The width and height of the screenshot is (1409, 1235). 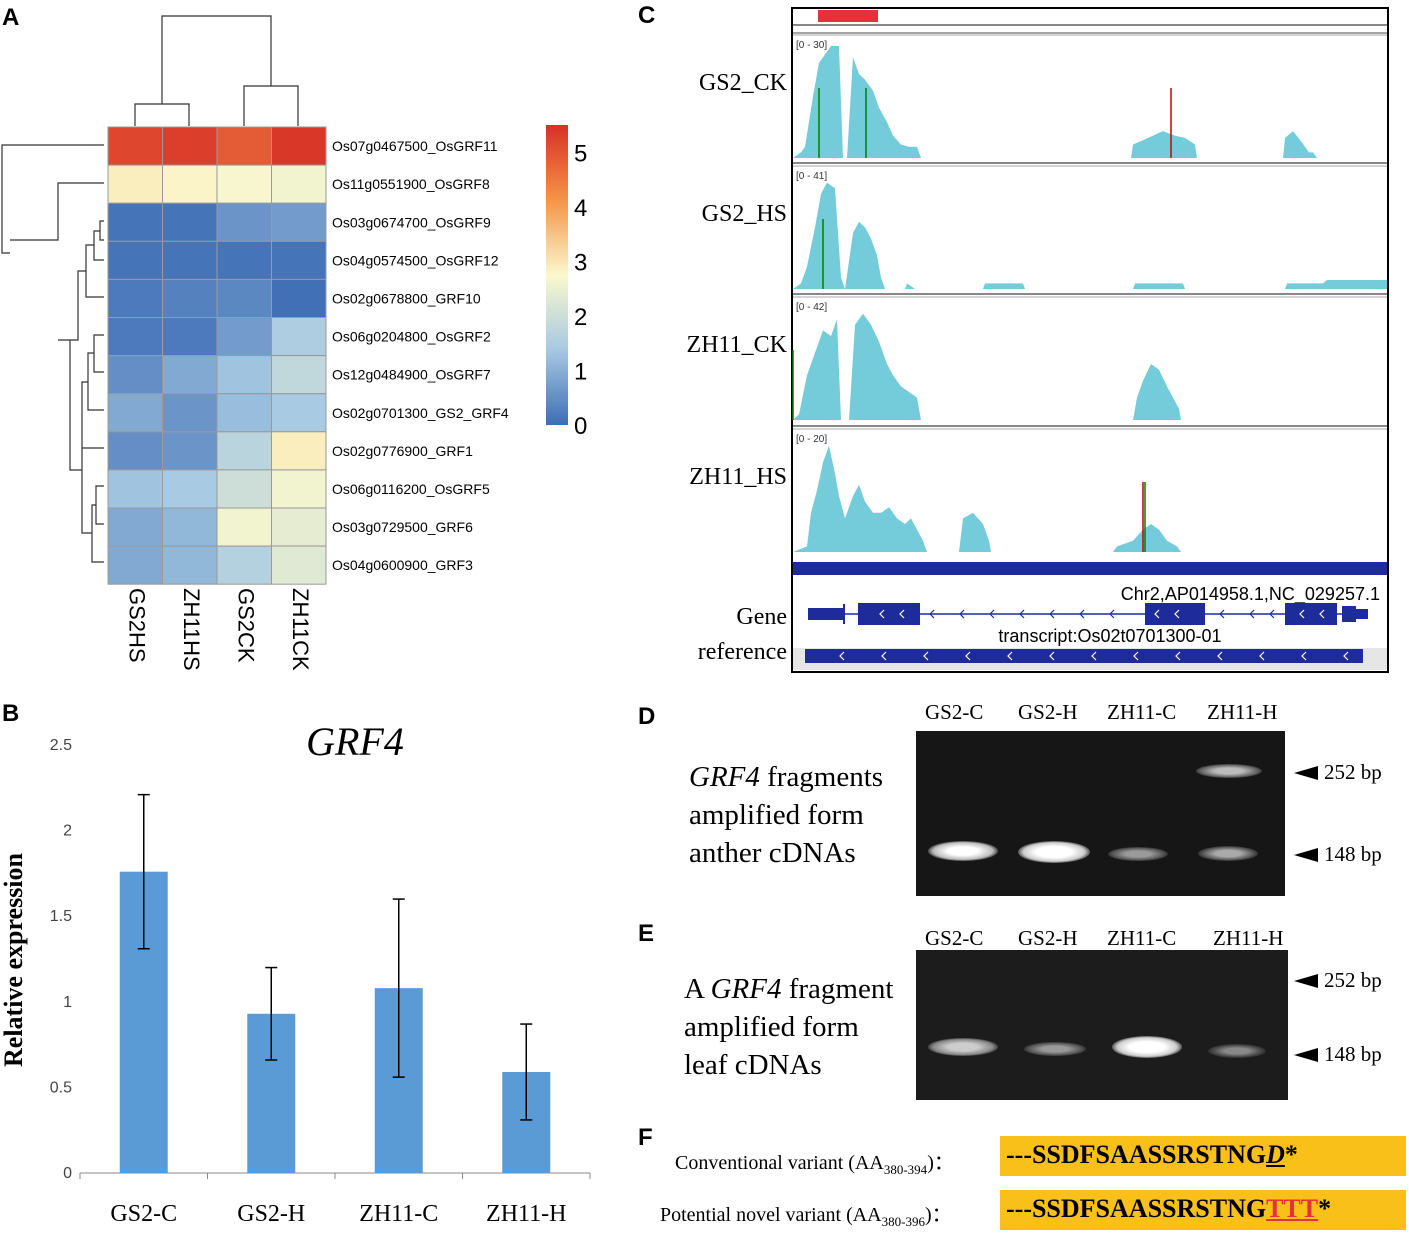 I want to click on heatmap-column-label: ZH11HS, so click(x=191, y=629).